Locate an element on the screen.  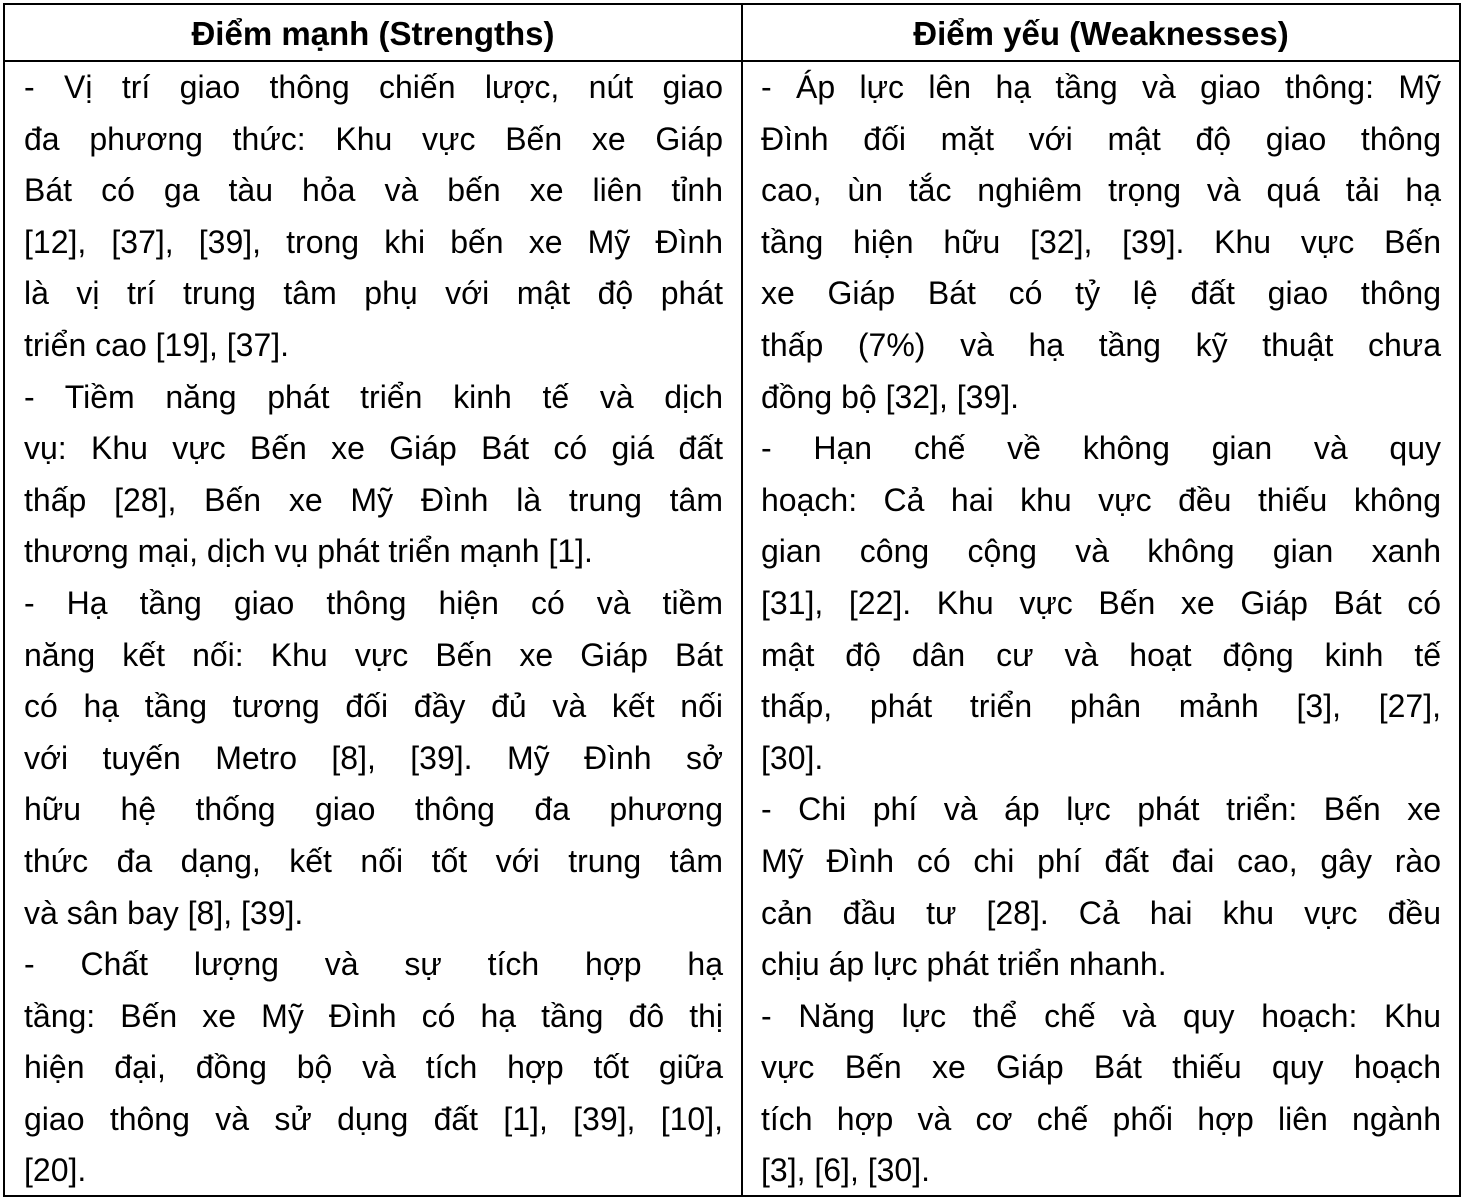
text-line: đa phương thức: Khu vực Bến xe Giáp is located at coordinates (373, 138).